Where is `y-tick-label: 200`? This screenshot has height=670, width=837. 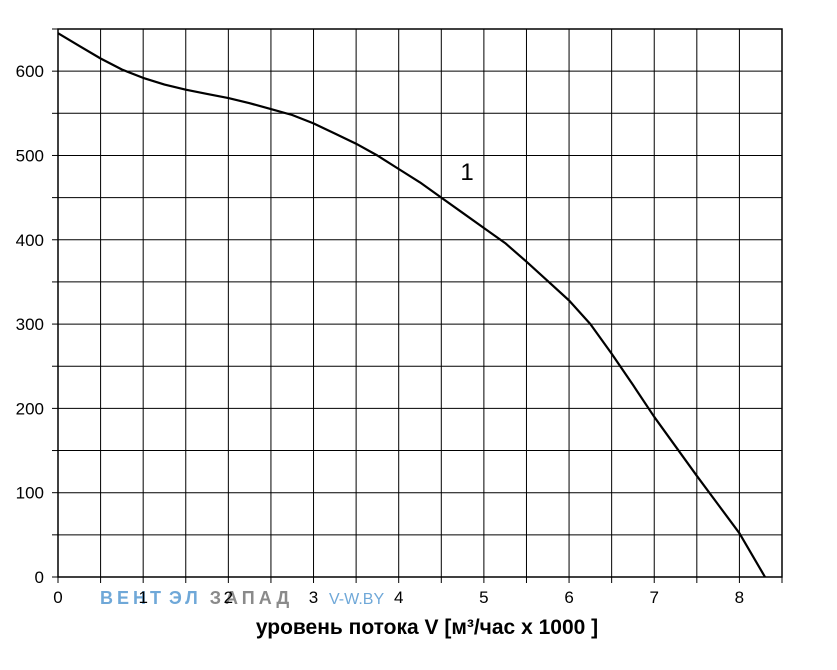 y-tick-label: 200 is located at coordinates (30, 408).